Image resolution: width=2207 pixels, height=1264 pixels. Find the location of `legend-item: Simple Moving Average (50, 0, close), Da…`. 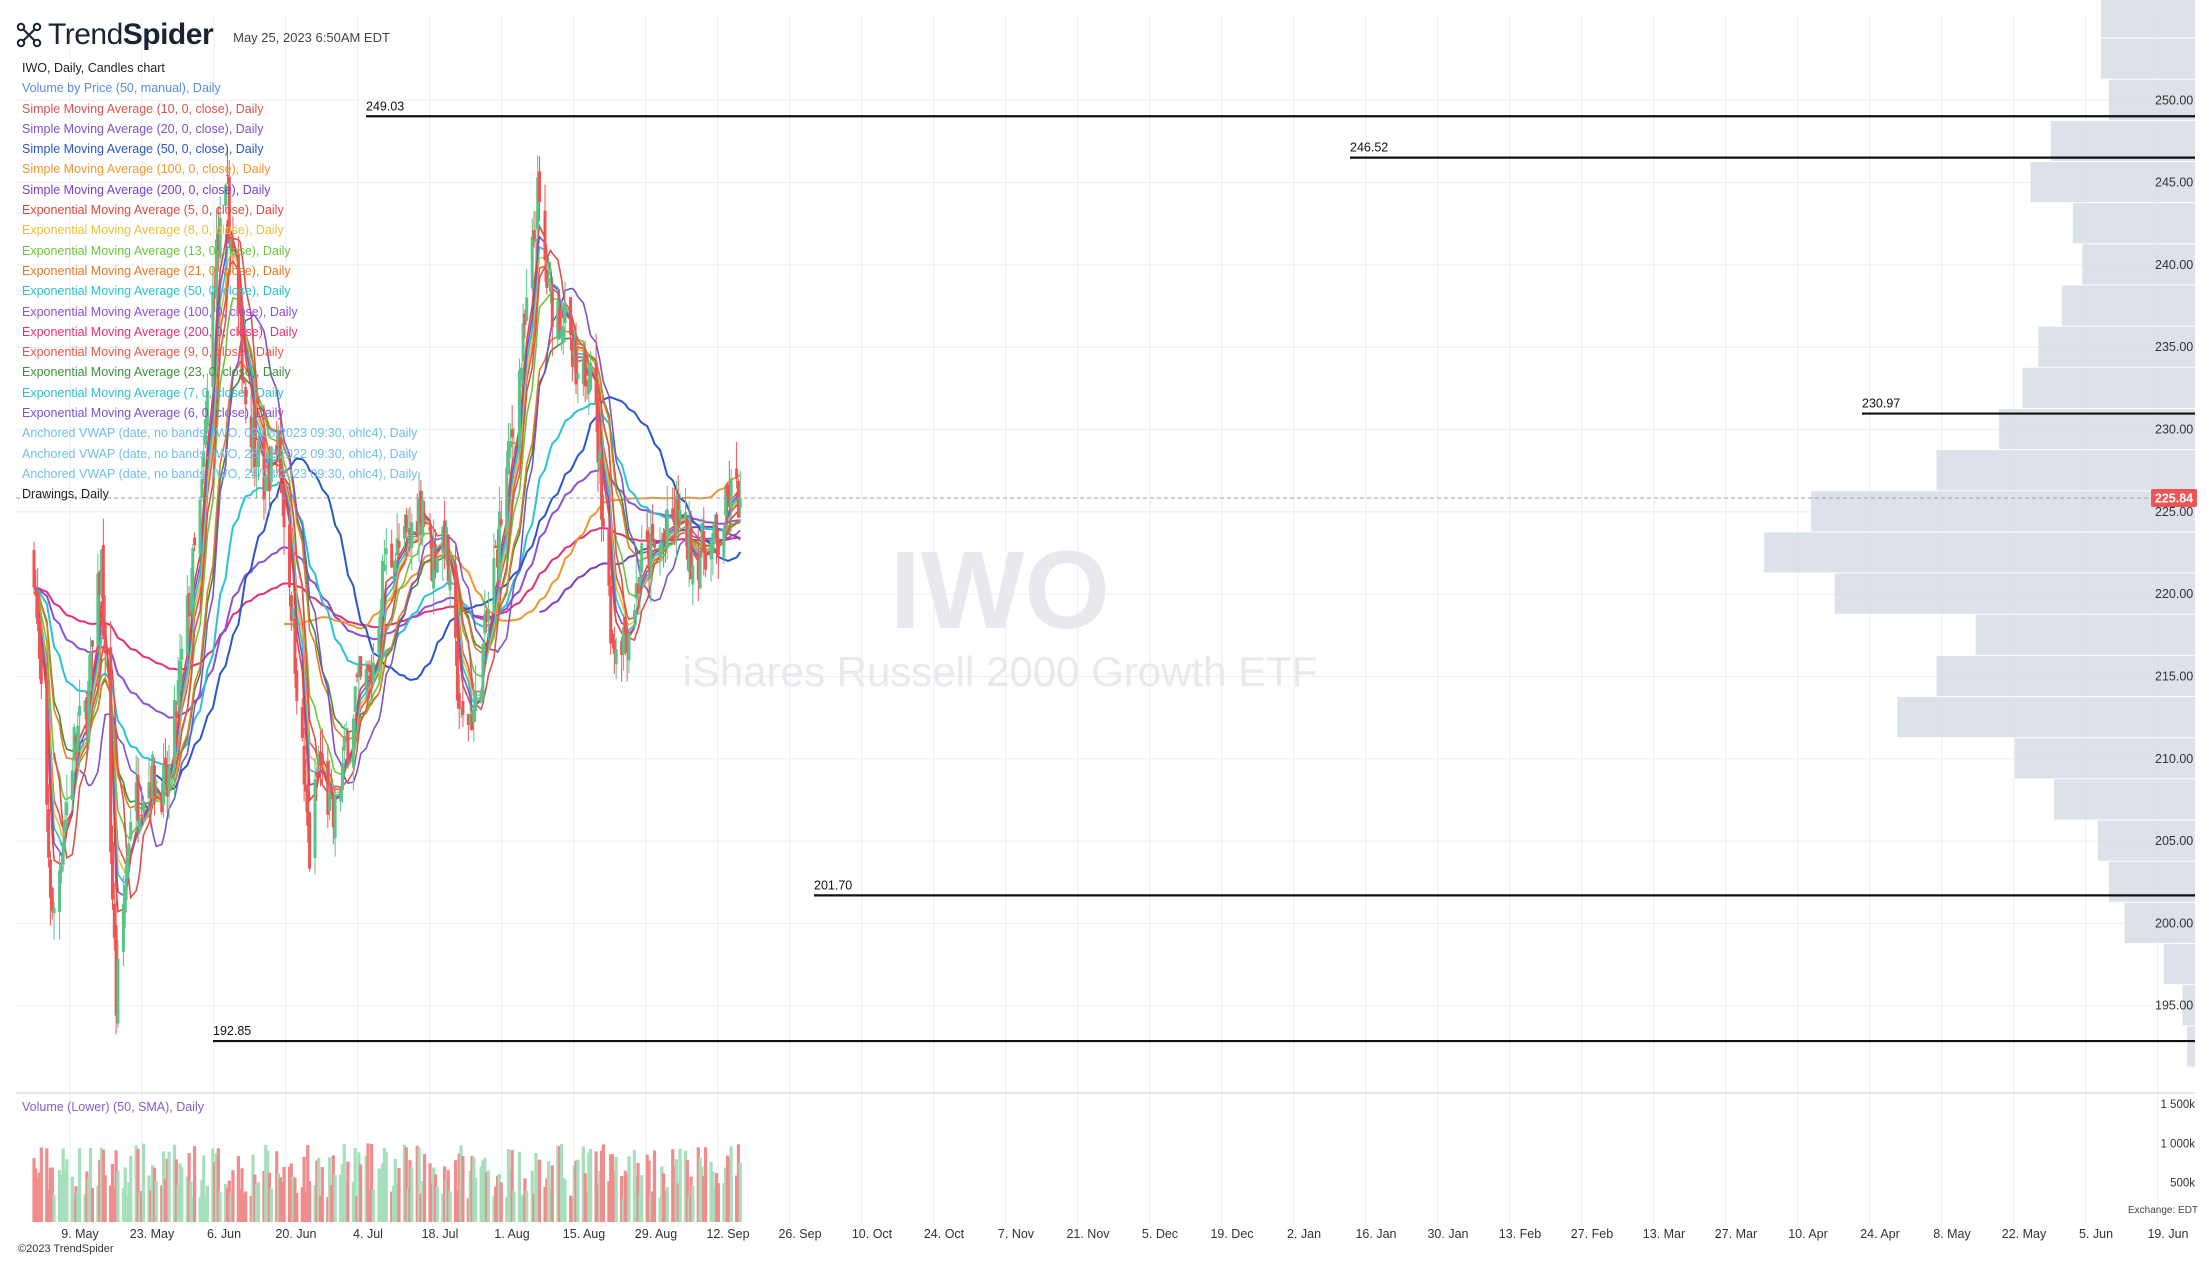

legend-item: Simple Moving Average (50, 0, close), Da… is located at coordinates (143, 149).